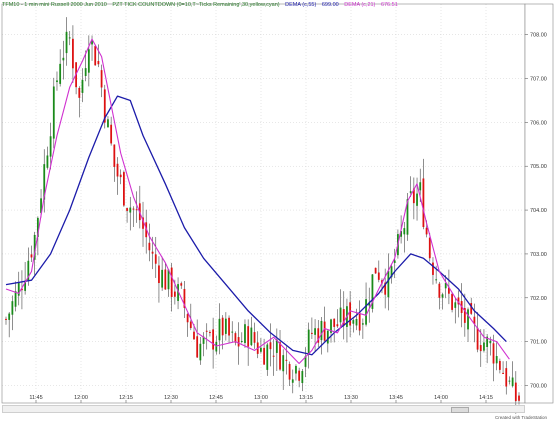 Image resolution: width=555 pixels, height=426 pixels. I want to click on scrollbar-thumb, so click(460, 410).